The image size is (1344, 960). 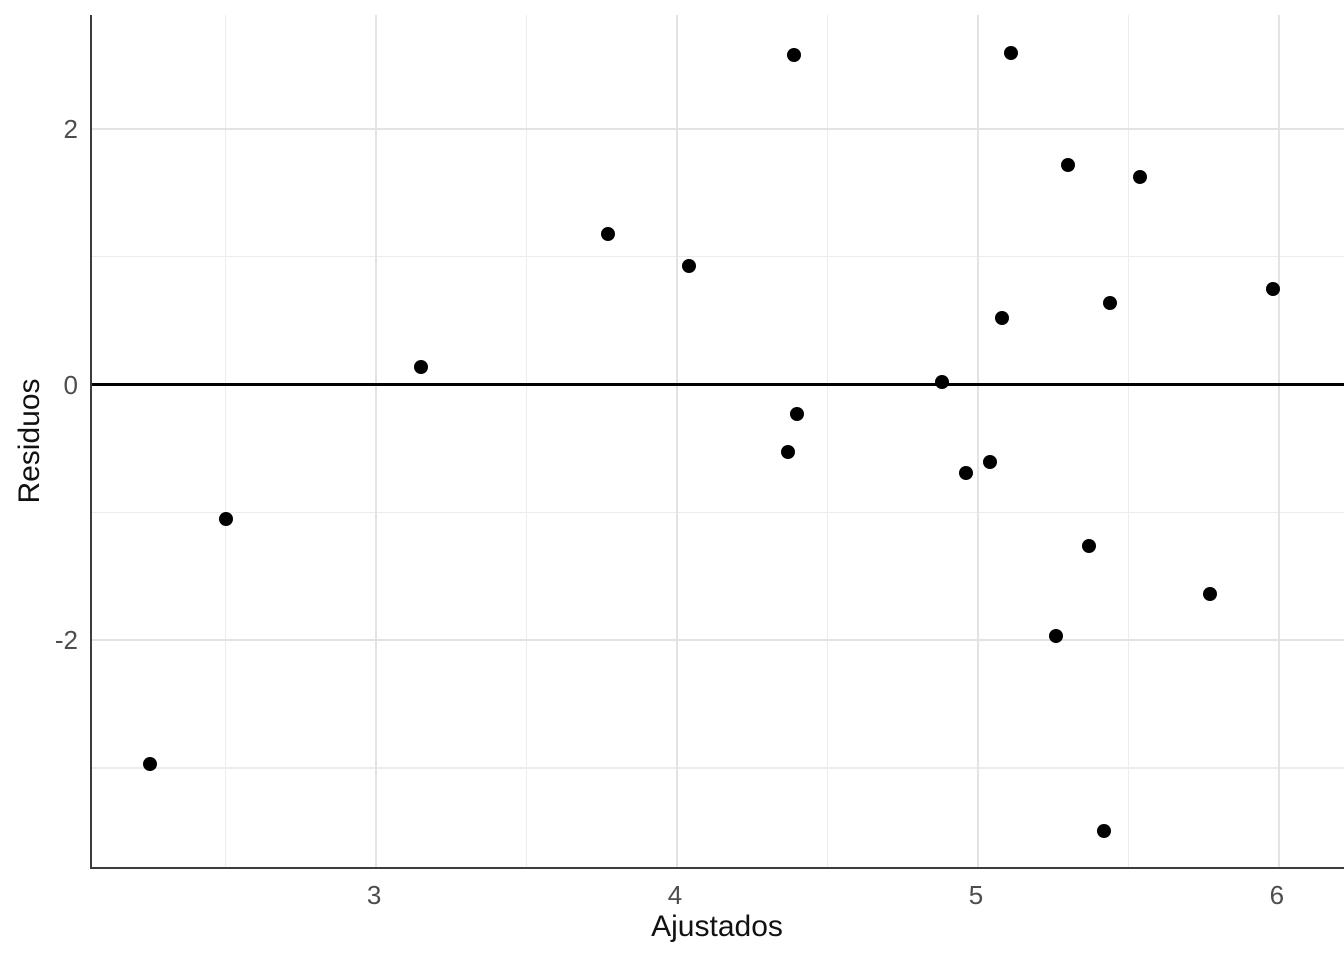 What do you see at coordinates (718, 384) in the screenshot?
I see `zero-reference-line` at bounding box center [718, 384].